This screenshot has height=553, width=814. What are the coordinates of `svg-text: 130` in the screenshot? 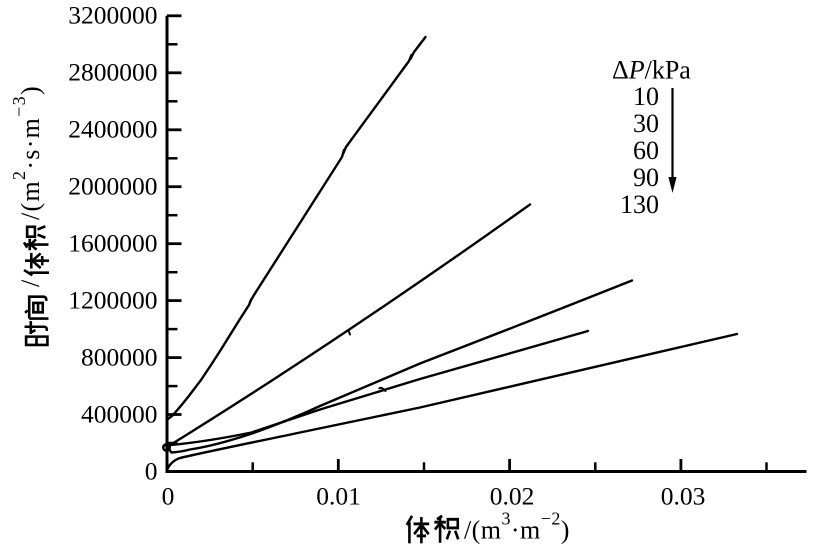 It's located at (639, 204).